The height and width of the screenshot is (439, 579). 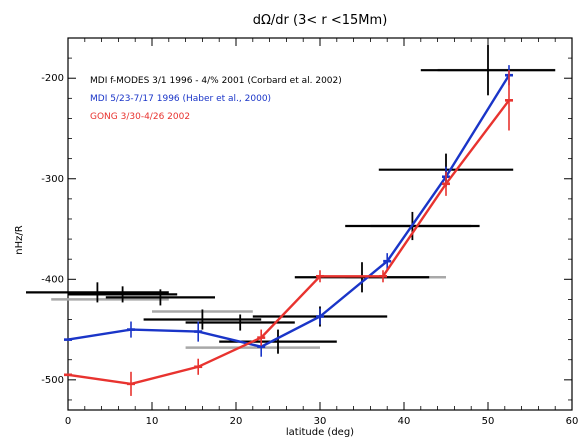 What do you see at coordinates (52, 380) in the screenshot?
I see `y-tick-label: -500` at bounding box center [52, 380].